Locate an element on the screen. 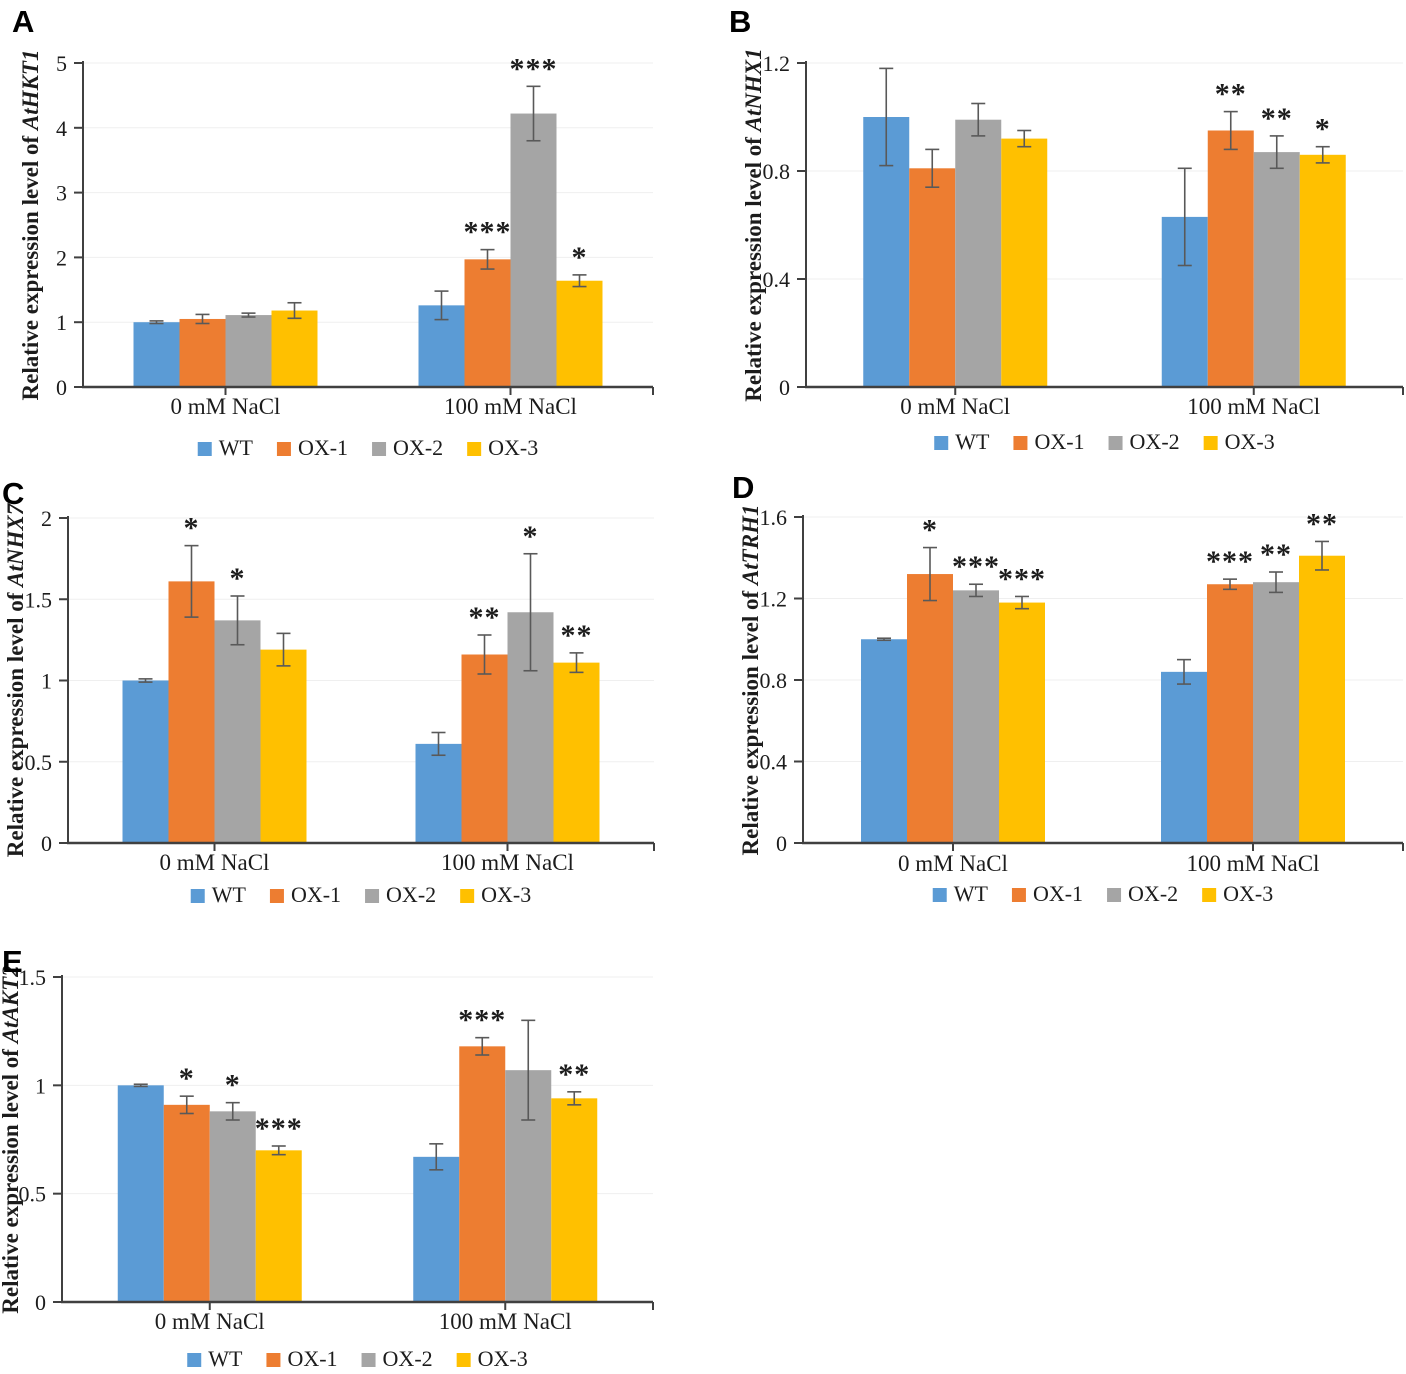  y-tick-label: 1.5 is located at coordinates (39, 599).